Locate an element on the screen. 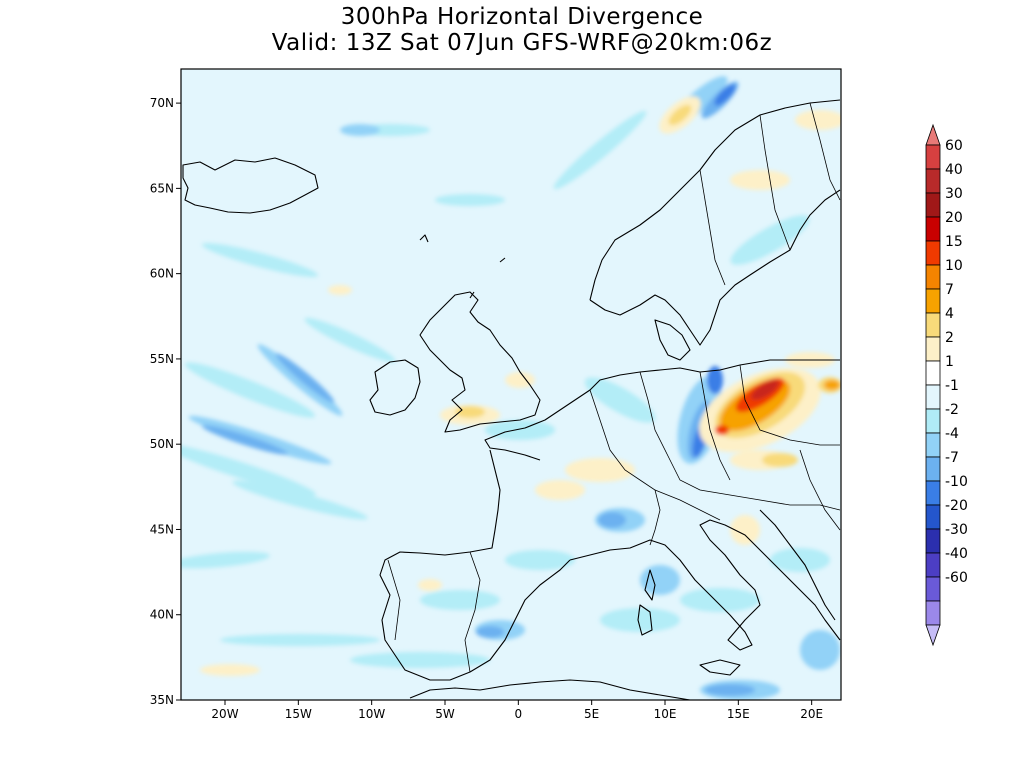  lat-tick-label: 65N is located at coordinates (162, 188).